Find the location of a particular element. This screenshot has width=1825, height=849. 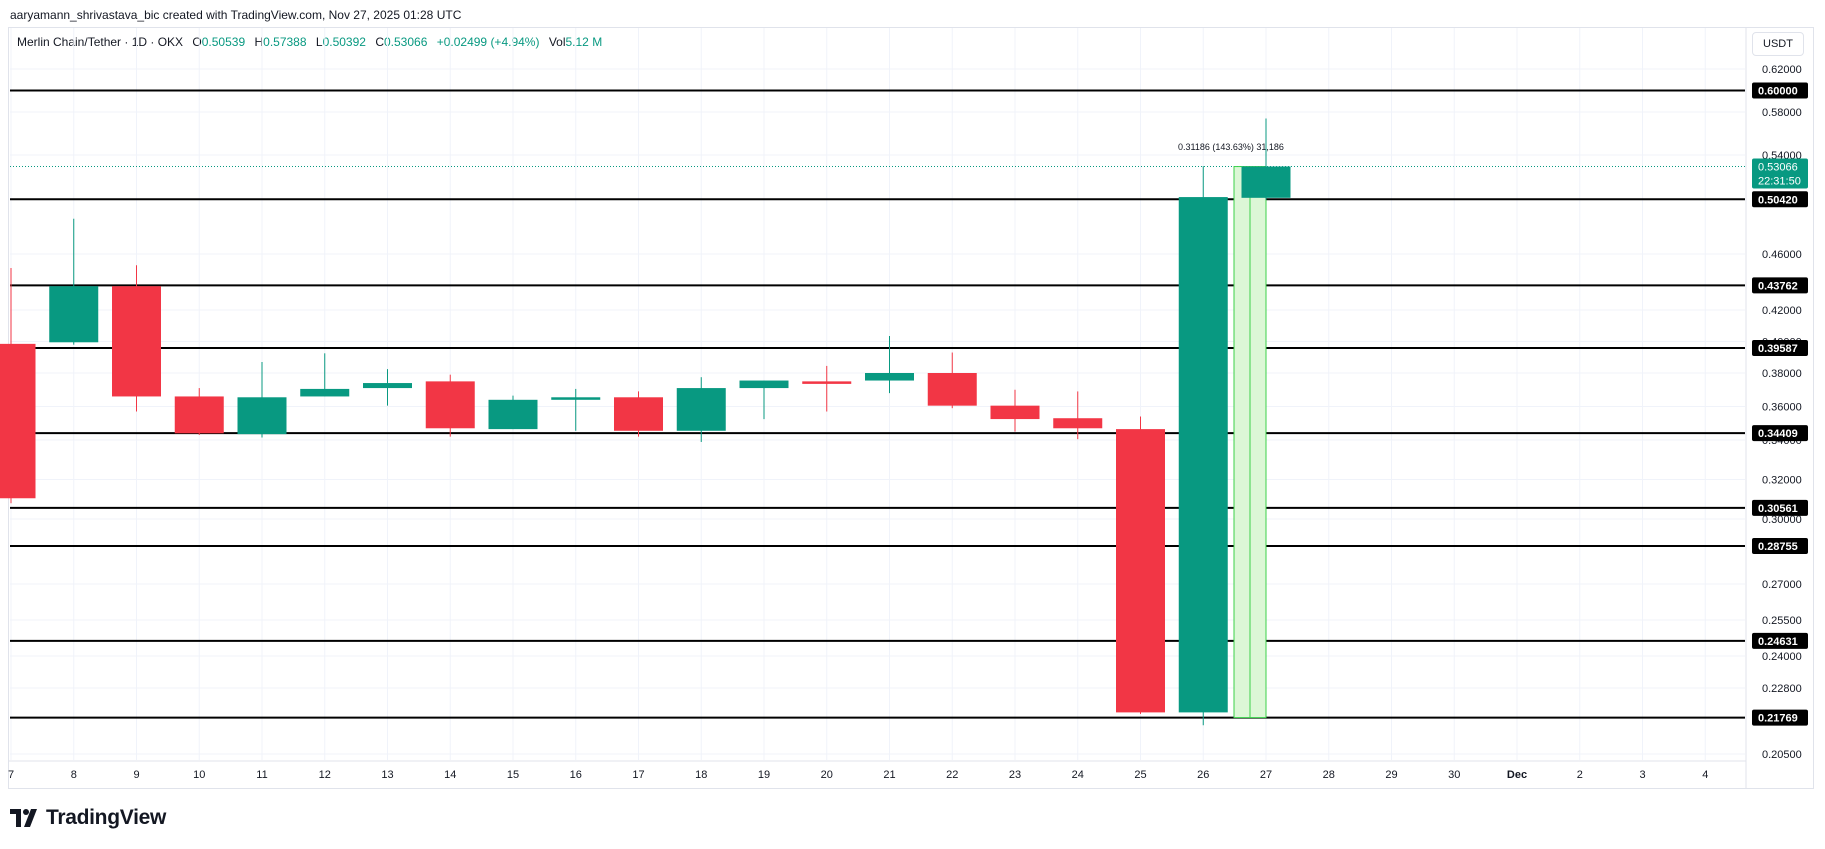

price-tick-label: 0.22800 is located at coordinates (1782, 689).